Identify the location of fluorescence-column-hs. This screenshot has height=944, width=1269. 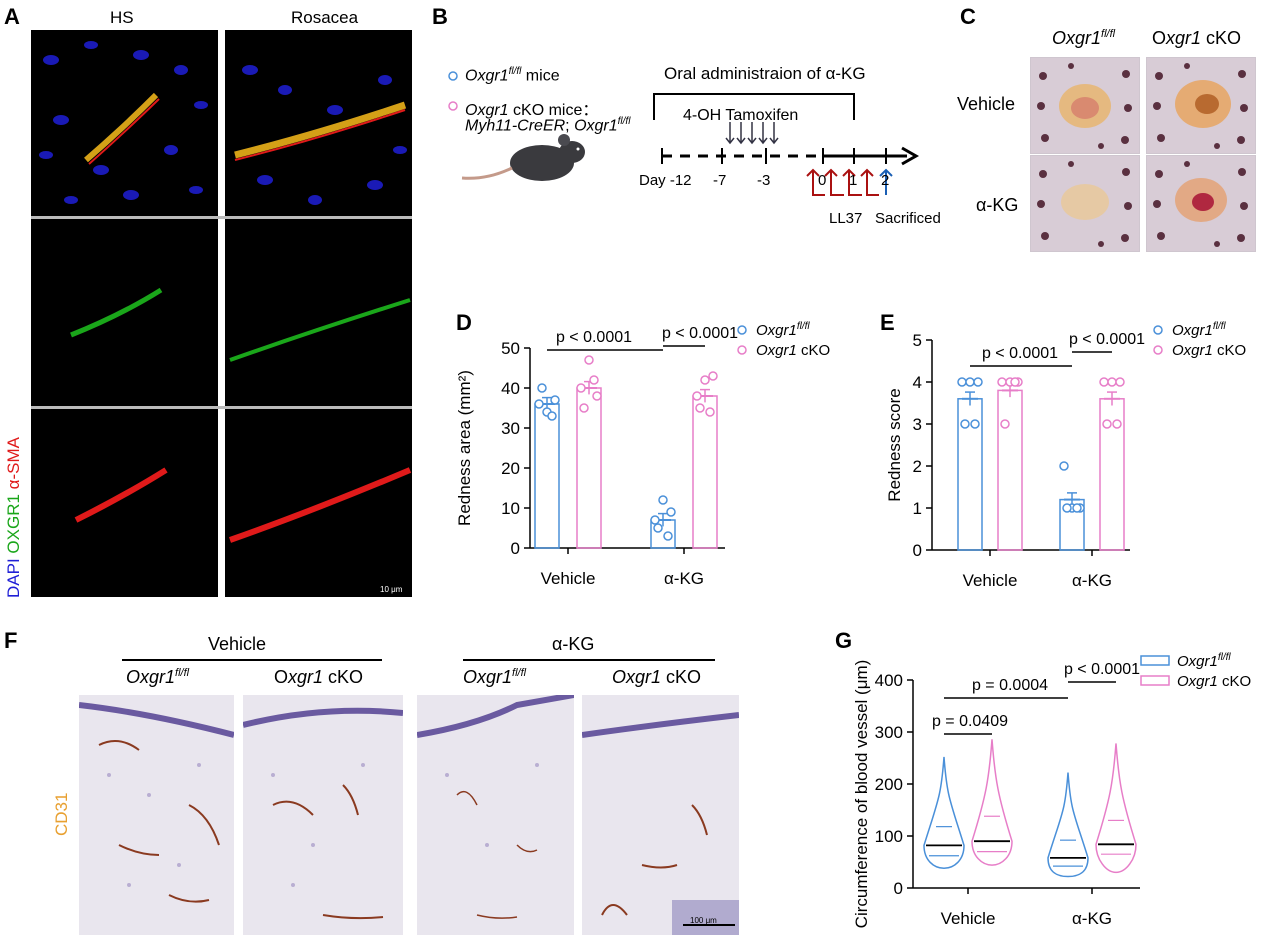
(124, 313).